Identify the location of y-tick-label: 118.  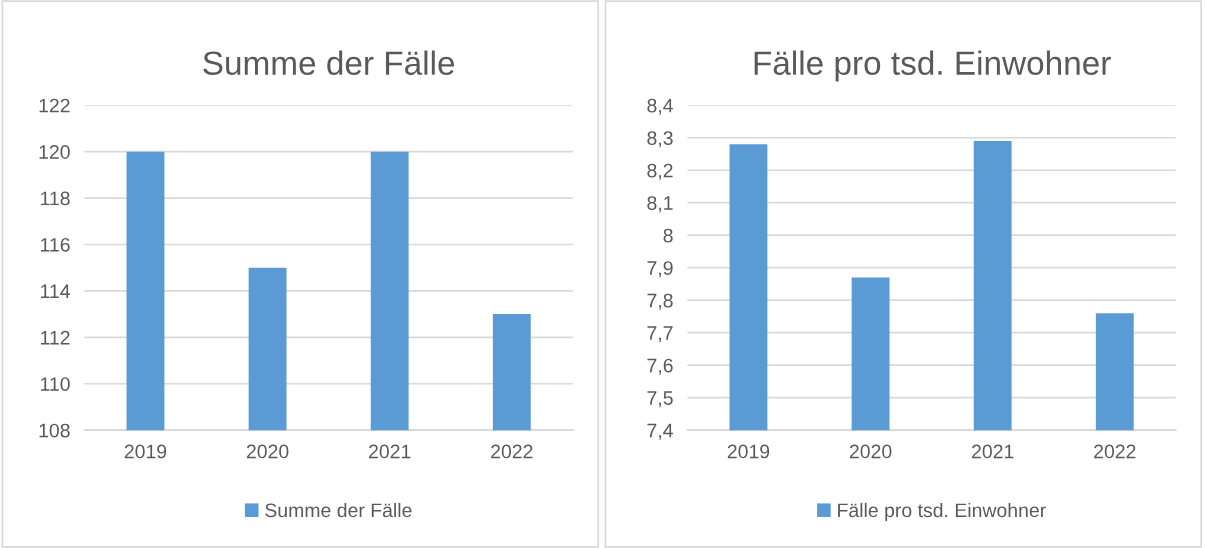
(55, 198).